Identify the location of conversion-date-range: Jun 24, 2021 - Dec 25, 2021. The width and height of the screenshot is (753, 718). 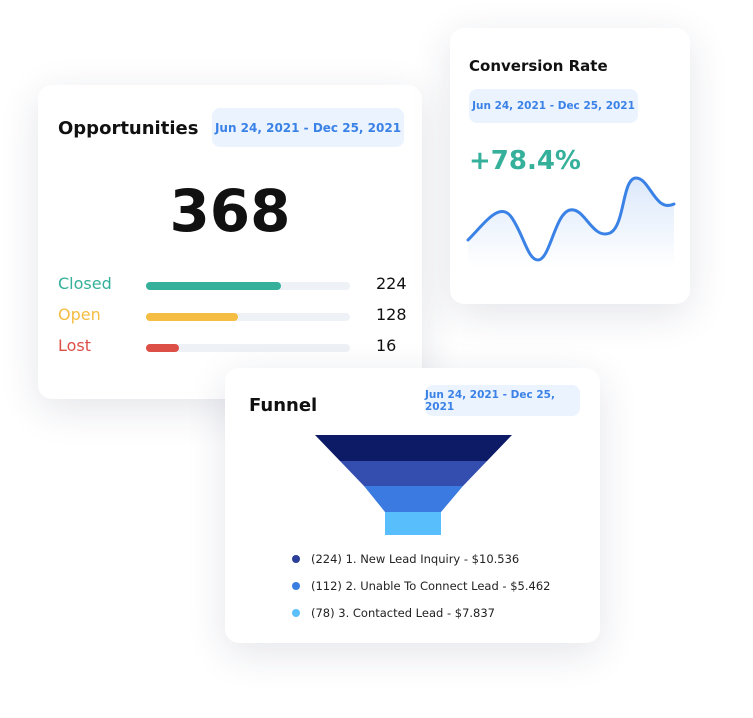
(553, 106).